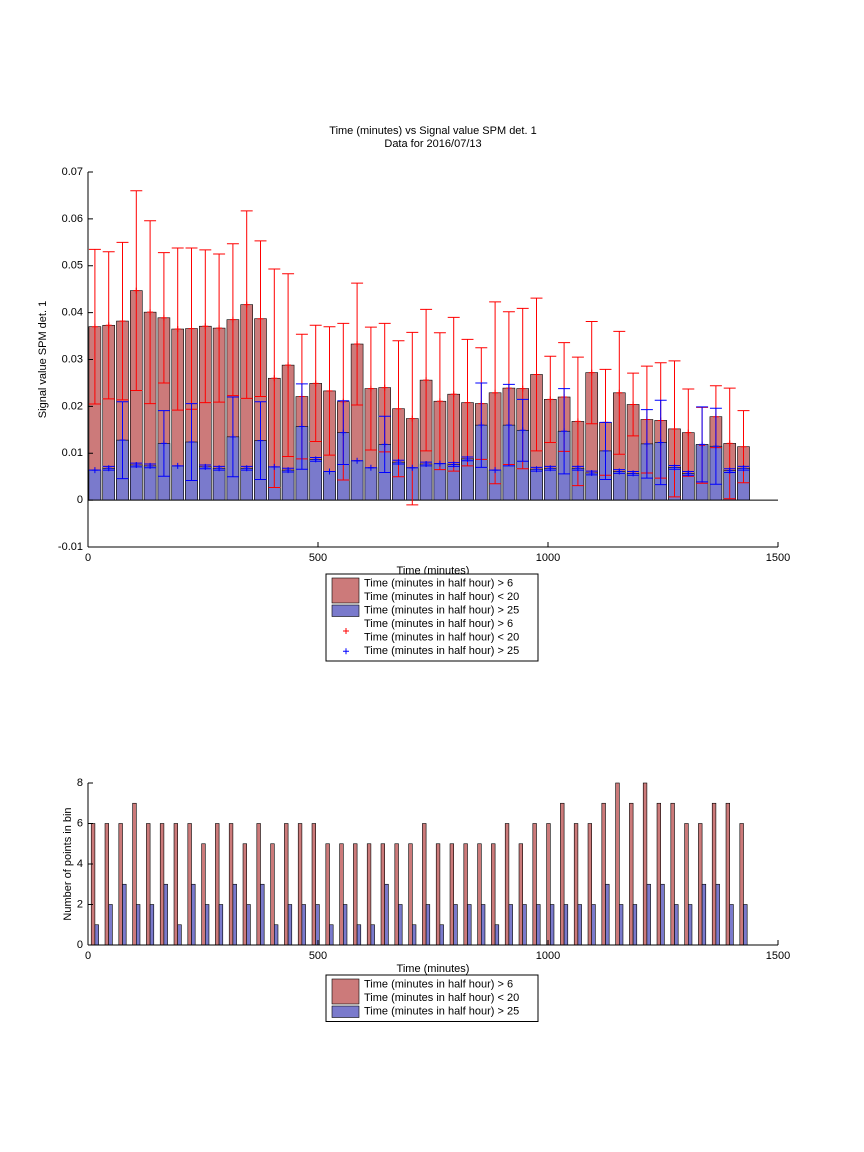 The height and width of the screenshot is (1152, 864). Describe the element at coordinates (438, 584) in the screenshot. I see `legend-label: Time (minutes in half hour) > 6` at that location.